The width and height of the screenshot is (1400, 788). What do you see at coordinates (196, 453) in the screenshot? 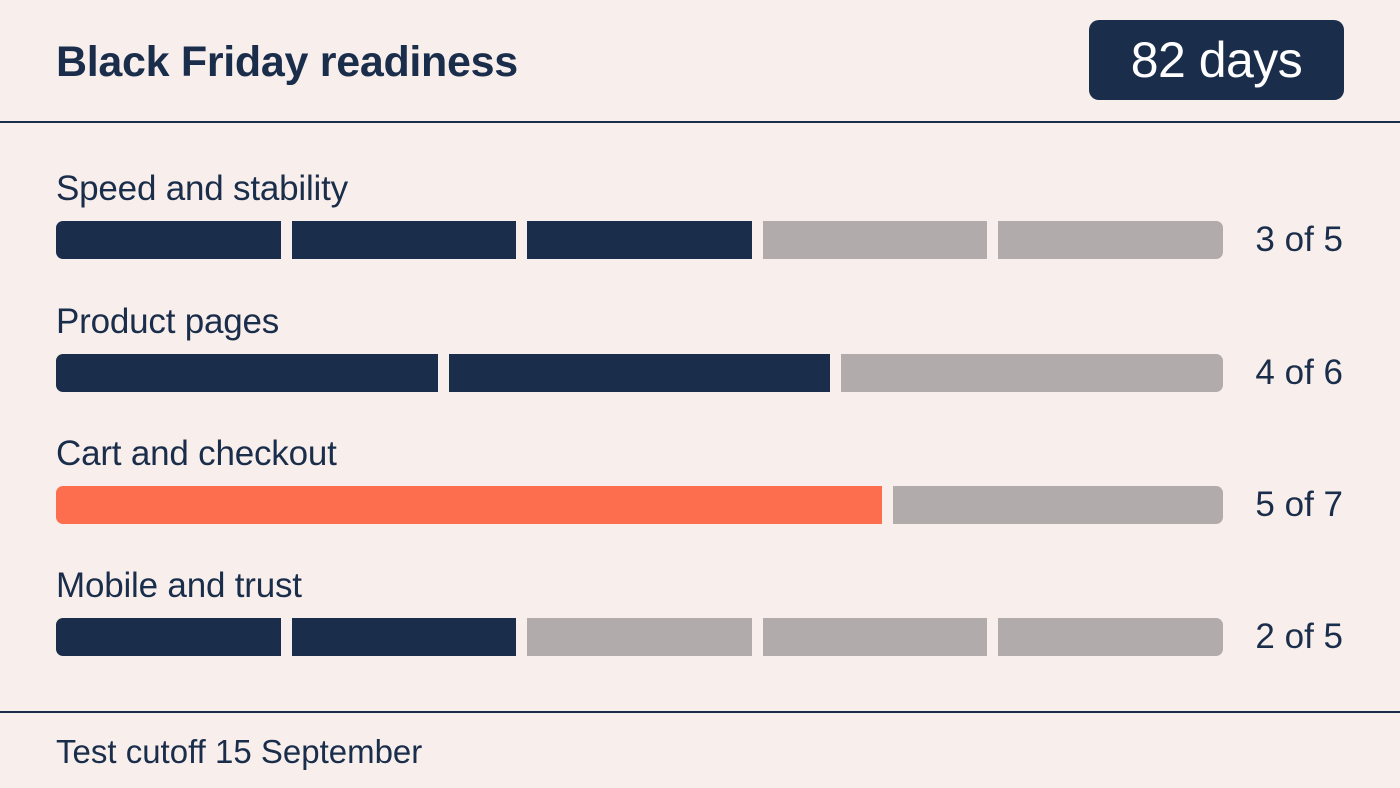
I see `section-label: Cart and checkout` at bounding box center [196, 453].